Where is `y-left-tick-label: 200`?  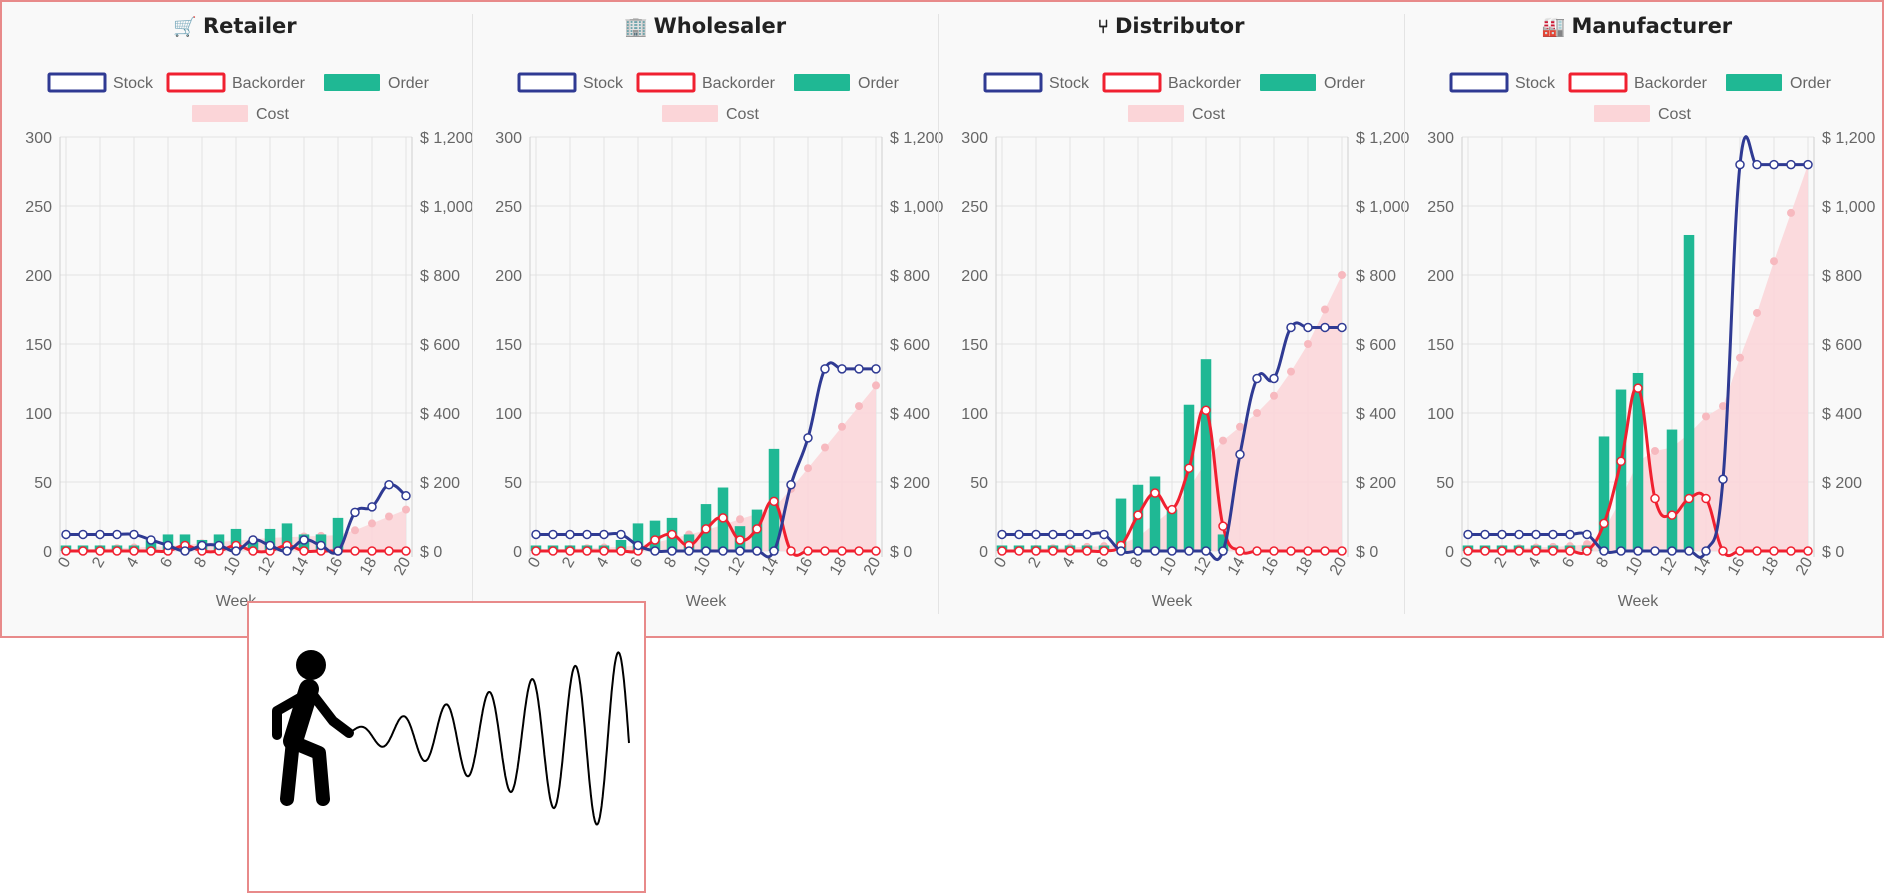 y-left-tick-label: 200 is located at coordinates (508, 276).